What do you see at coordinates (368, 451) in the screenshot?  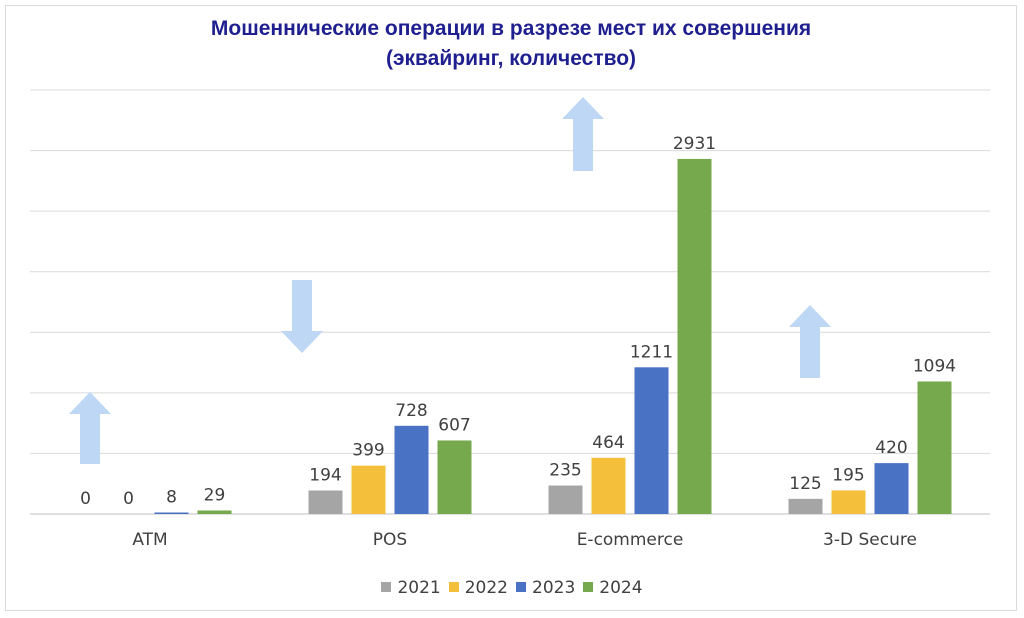 I see `data-label: 399` at bounding box center [368, 451].